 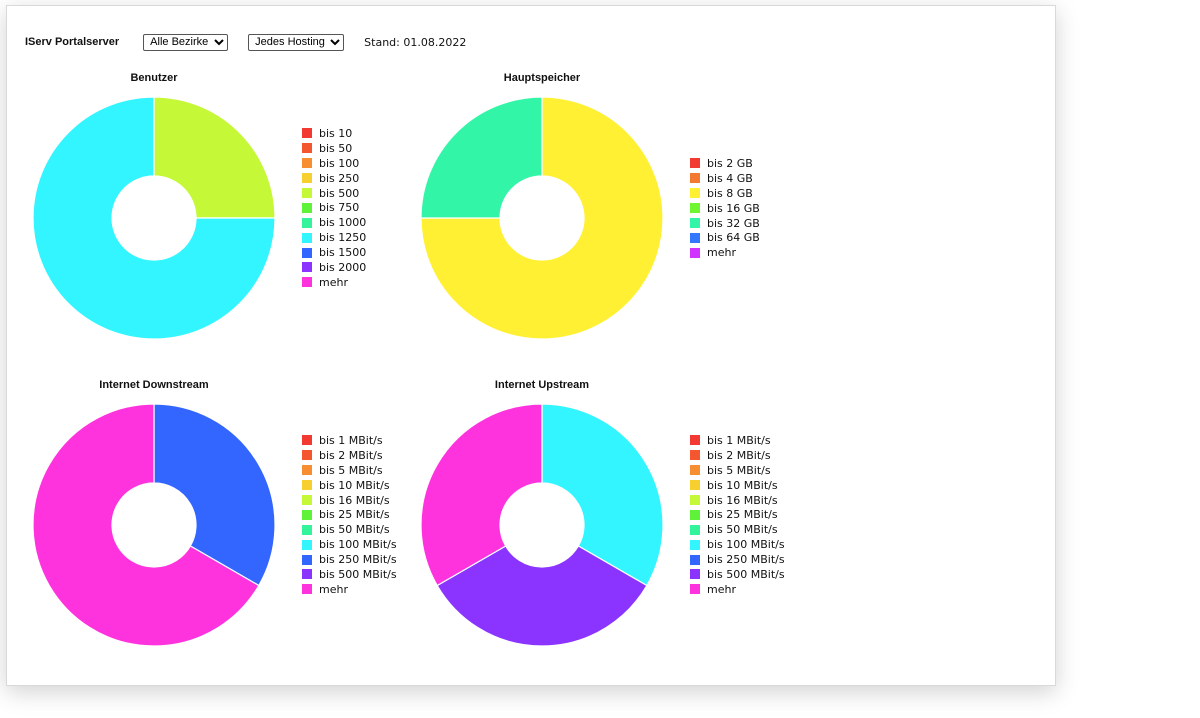 What do you see at coordinates (296, 42) in the screenshot?
I see `hosting-select: Jedes Hosting` at bounding box center [296, 42].